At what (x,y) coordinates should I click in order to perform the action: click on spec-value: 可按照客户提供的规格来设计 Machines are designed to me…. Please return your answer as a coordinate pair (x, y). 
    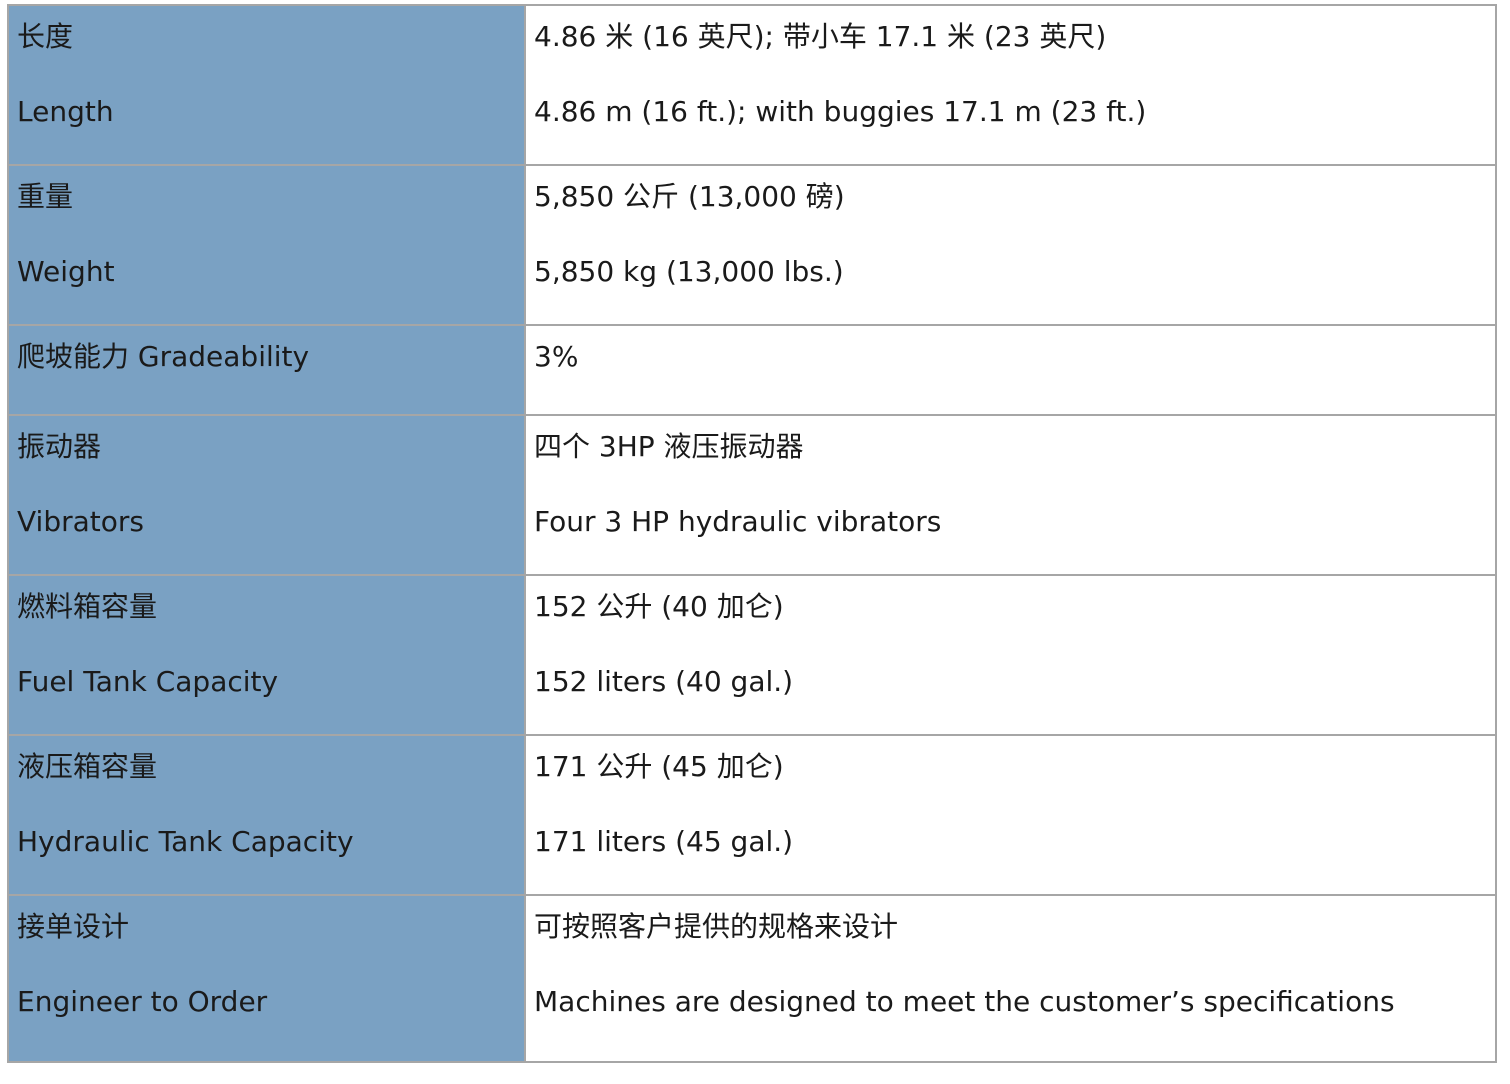
    Looking at the image, I should click on (1010, 978).